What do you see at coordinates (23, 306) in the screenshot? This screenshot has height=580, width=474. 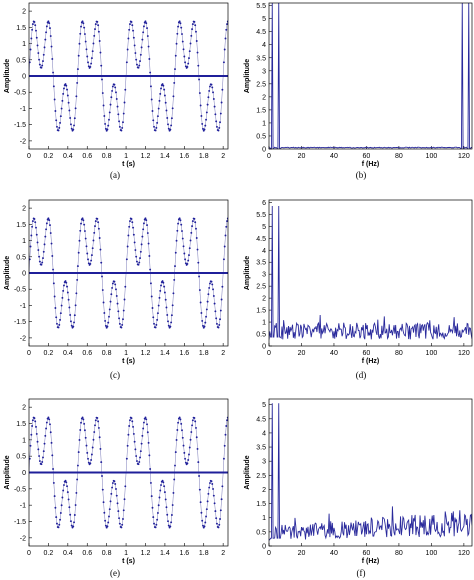 I see `y-tick-label: -1` at bounding box center [23, 306].